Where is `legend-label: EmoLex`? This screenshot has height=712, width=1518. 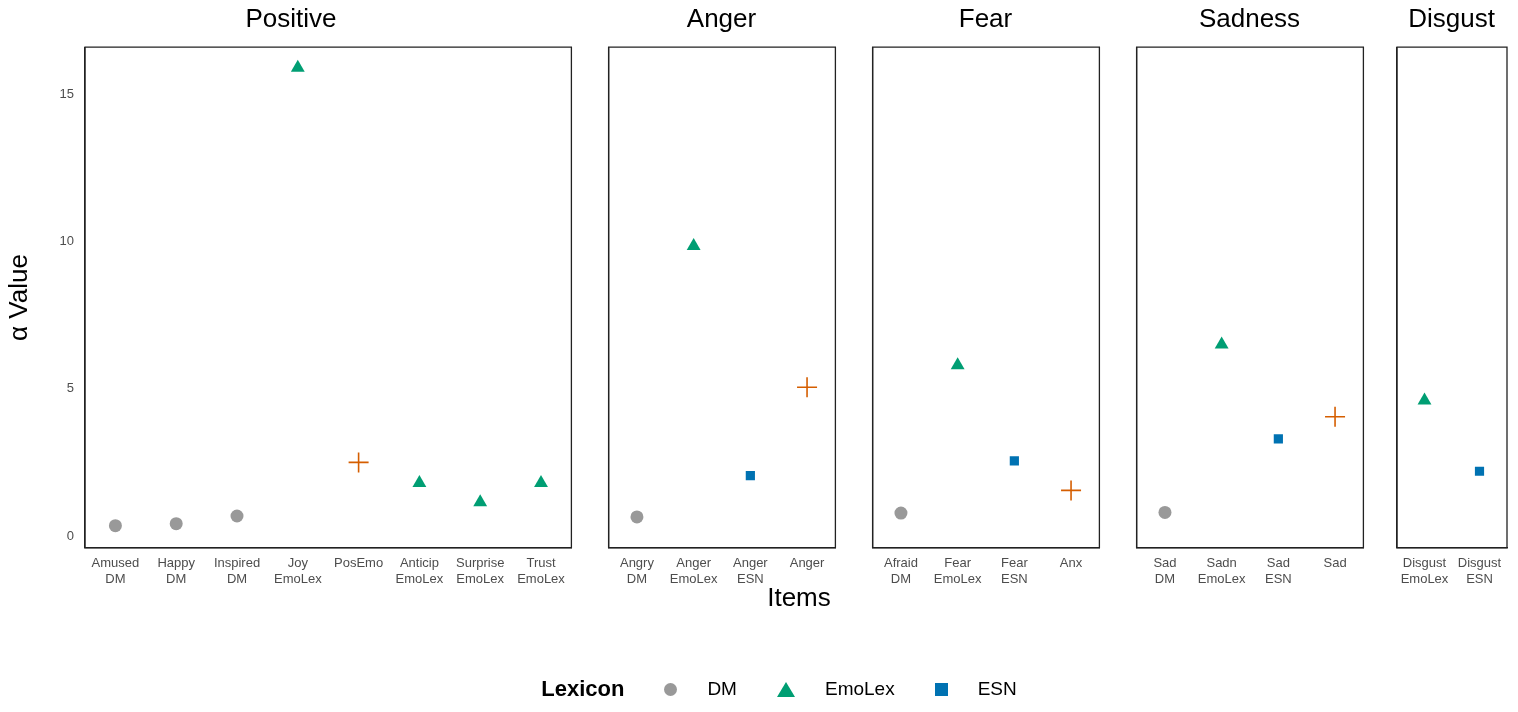 legend-label: EmoLex is located at coordinates (859, 689).